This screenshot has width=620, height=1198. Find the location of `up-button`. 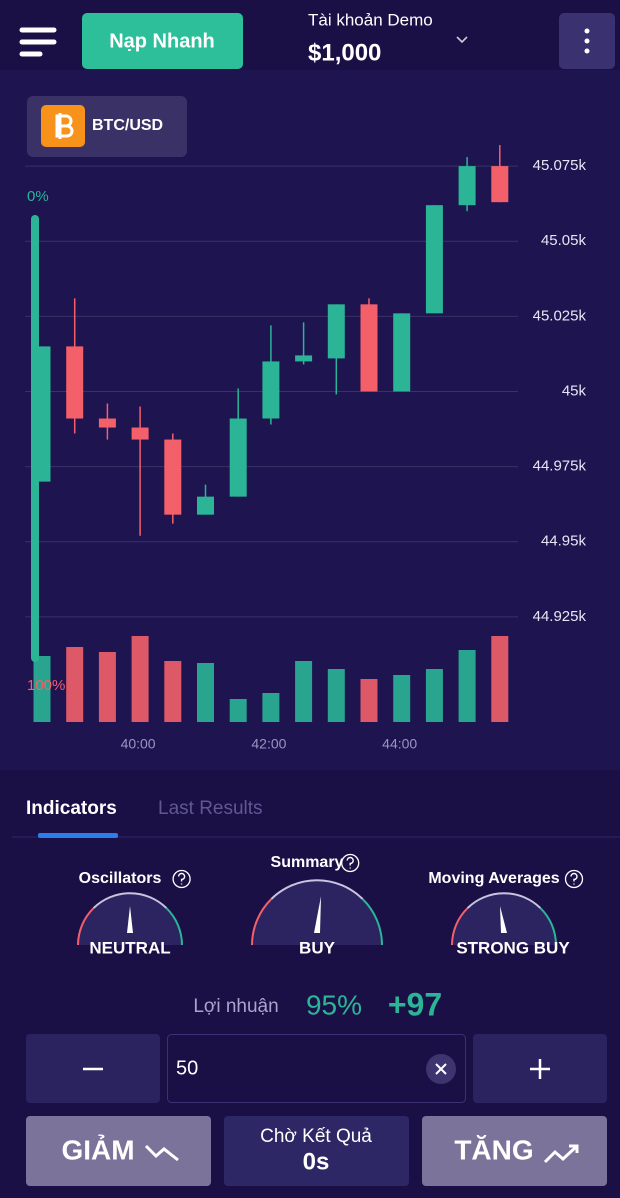

up-button is located at coordinates (514, 1151).